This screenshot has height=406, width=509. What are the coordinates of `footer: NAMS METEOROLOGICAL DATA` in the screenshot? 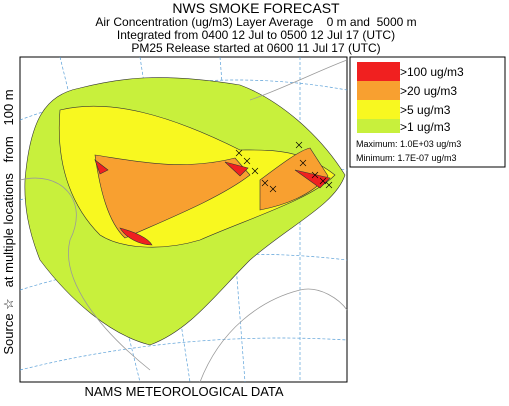 It's located at (183, 391).